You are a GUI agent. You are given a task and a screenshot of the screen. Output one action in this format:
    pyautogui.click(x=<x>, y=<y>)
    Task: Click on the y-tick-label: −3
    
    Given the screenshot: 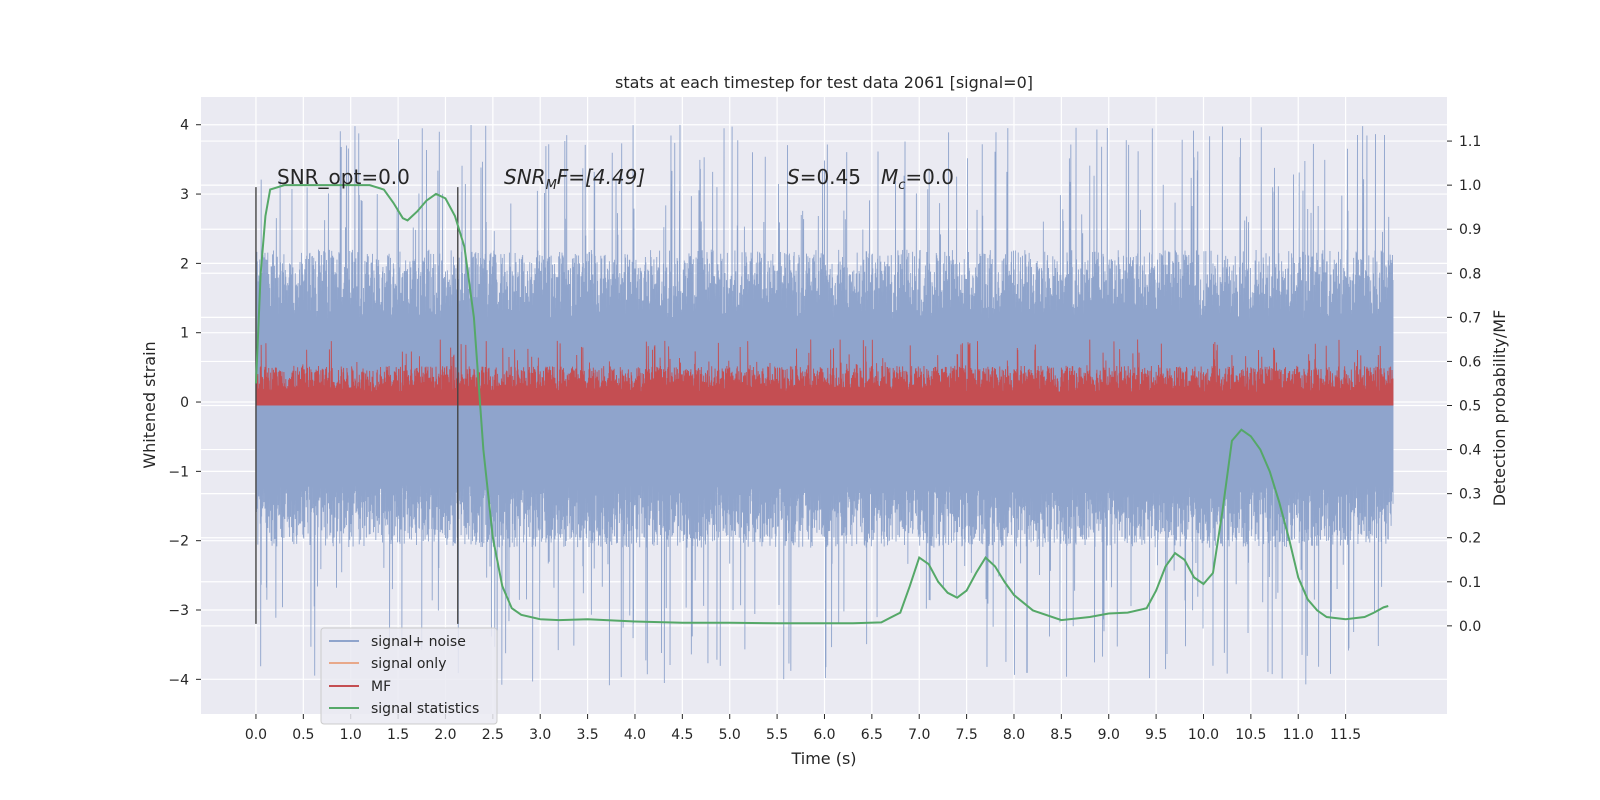 What is the action you would take?
    pyautogui.click(x=178, y=611)
    